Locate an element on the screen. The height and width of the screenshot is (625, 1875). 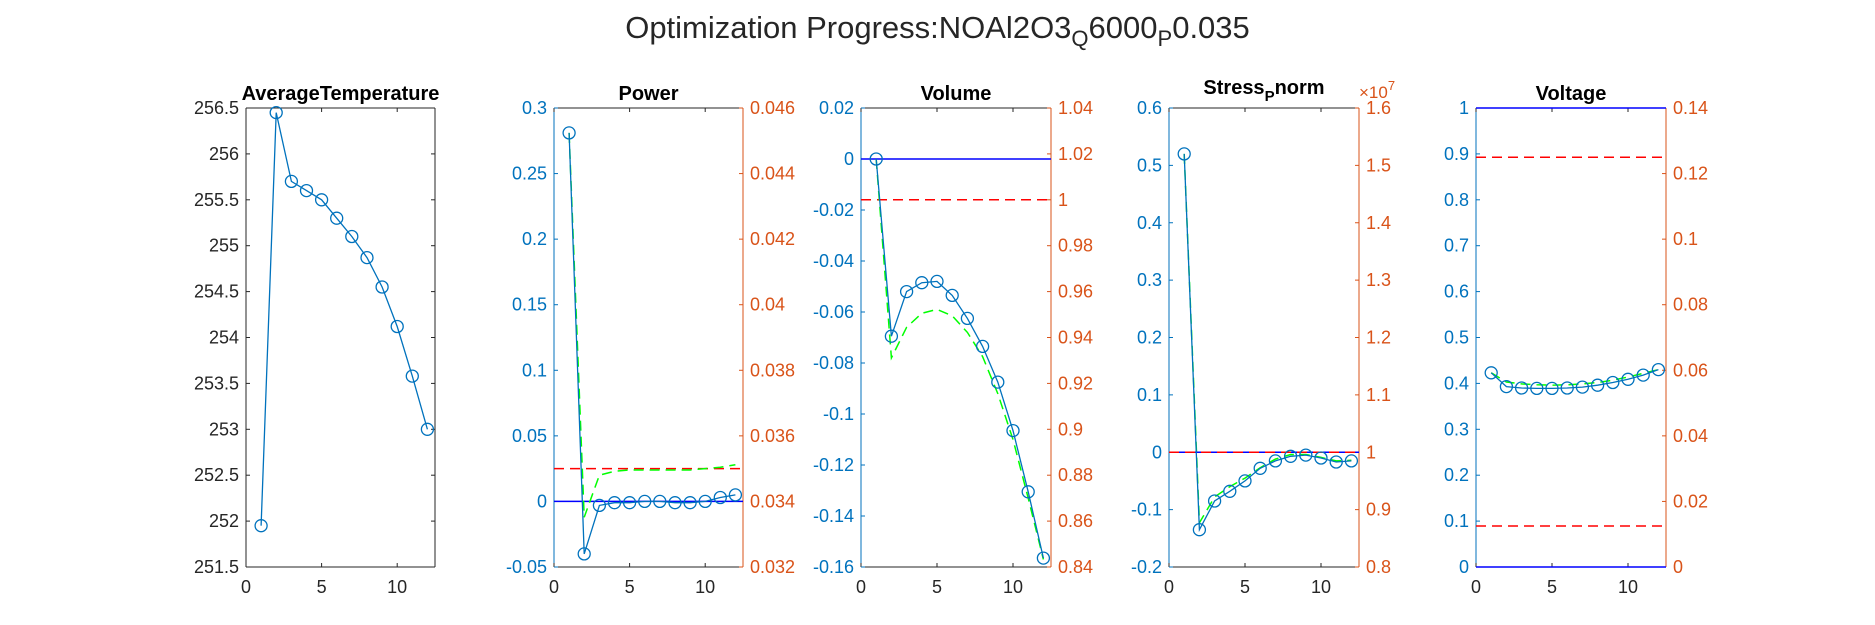
right-y-tick-label: 1.04 is located at coordinates (1075, 108).